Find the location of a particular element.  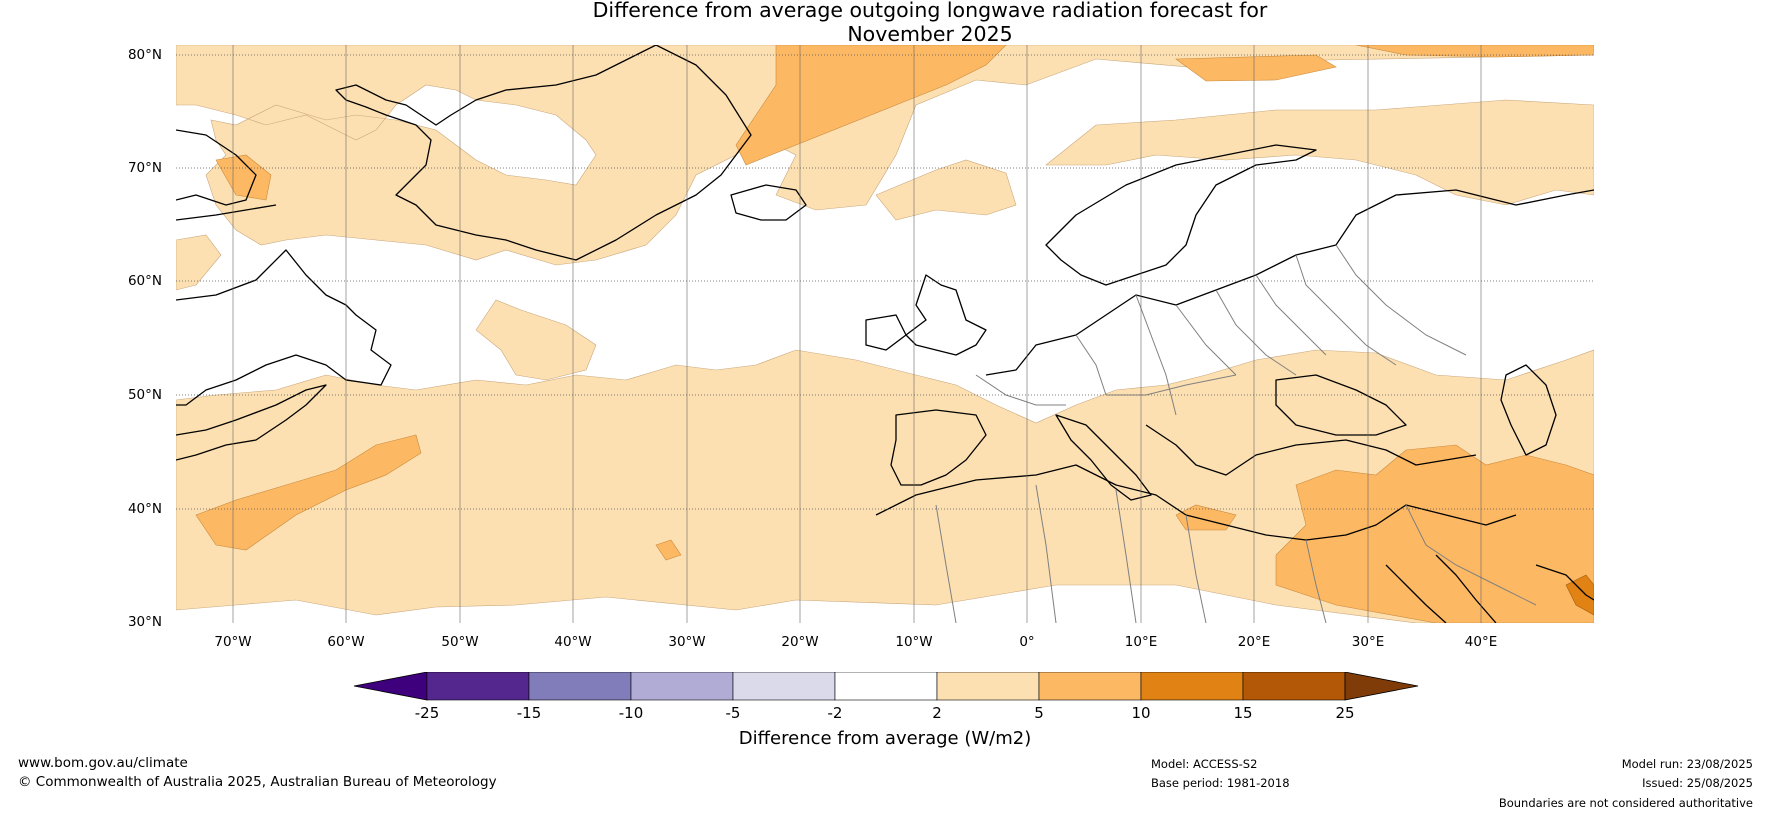

persian-gulf-coast is located at coordinates (1564, 582).